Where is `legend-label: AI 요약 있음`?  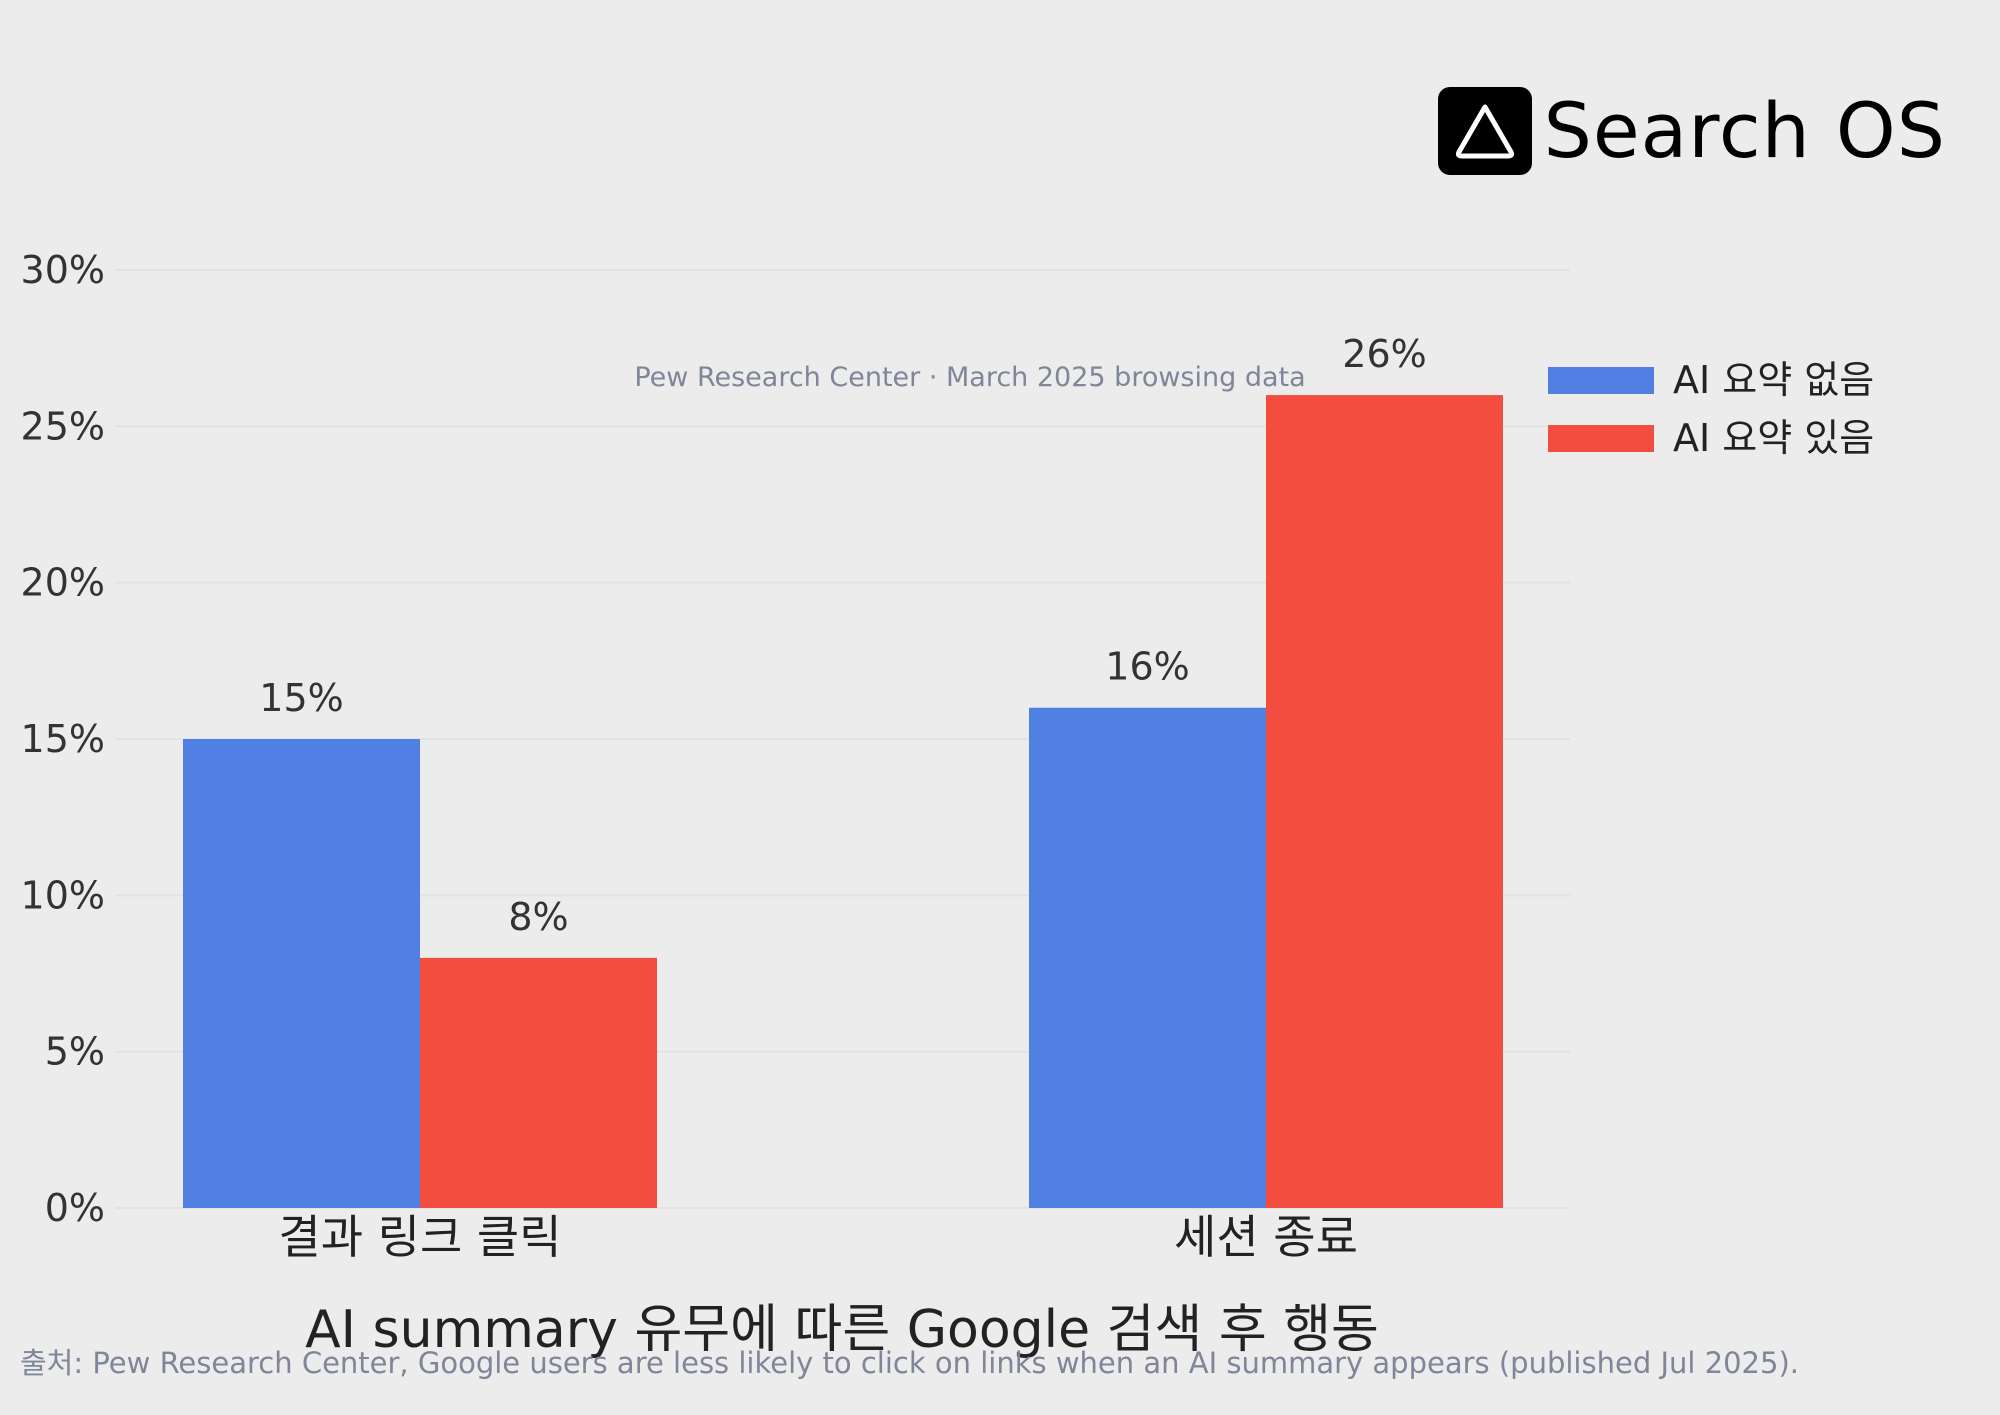
legend-label: AI 요약 있음 is located at coordinates (1773, 438).